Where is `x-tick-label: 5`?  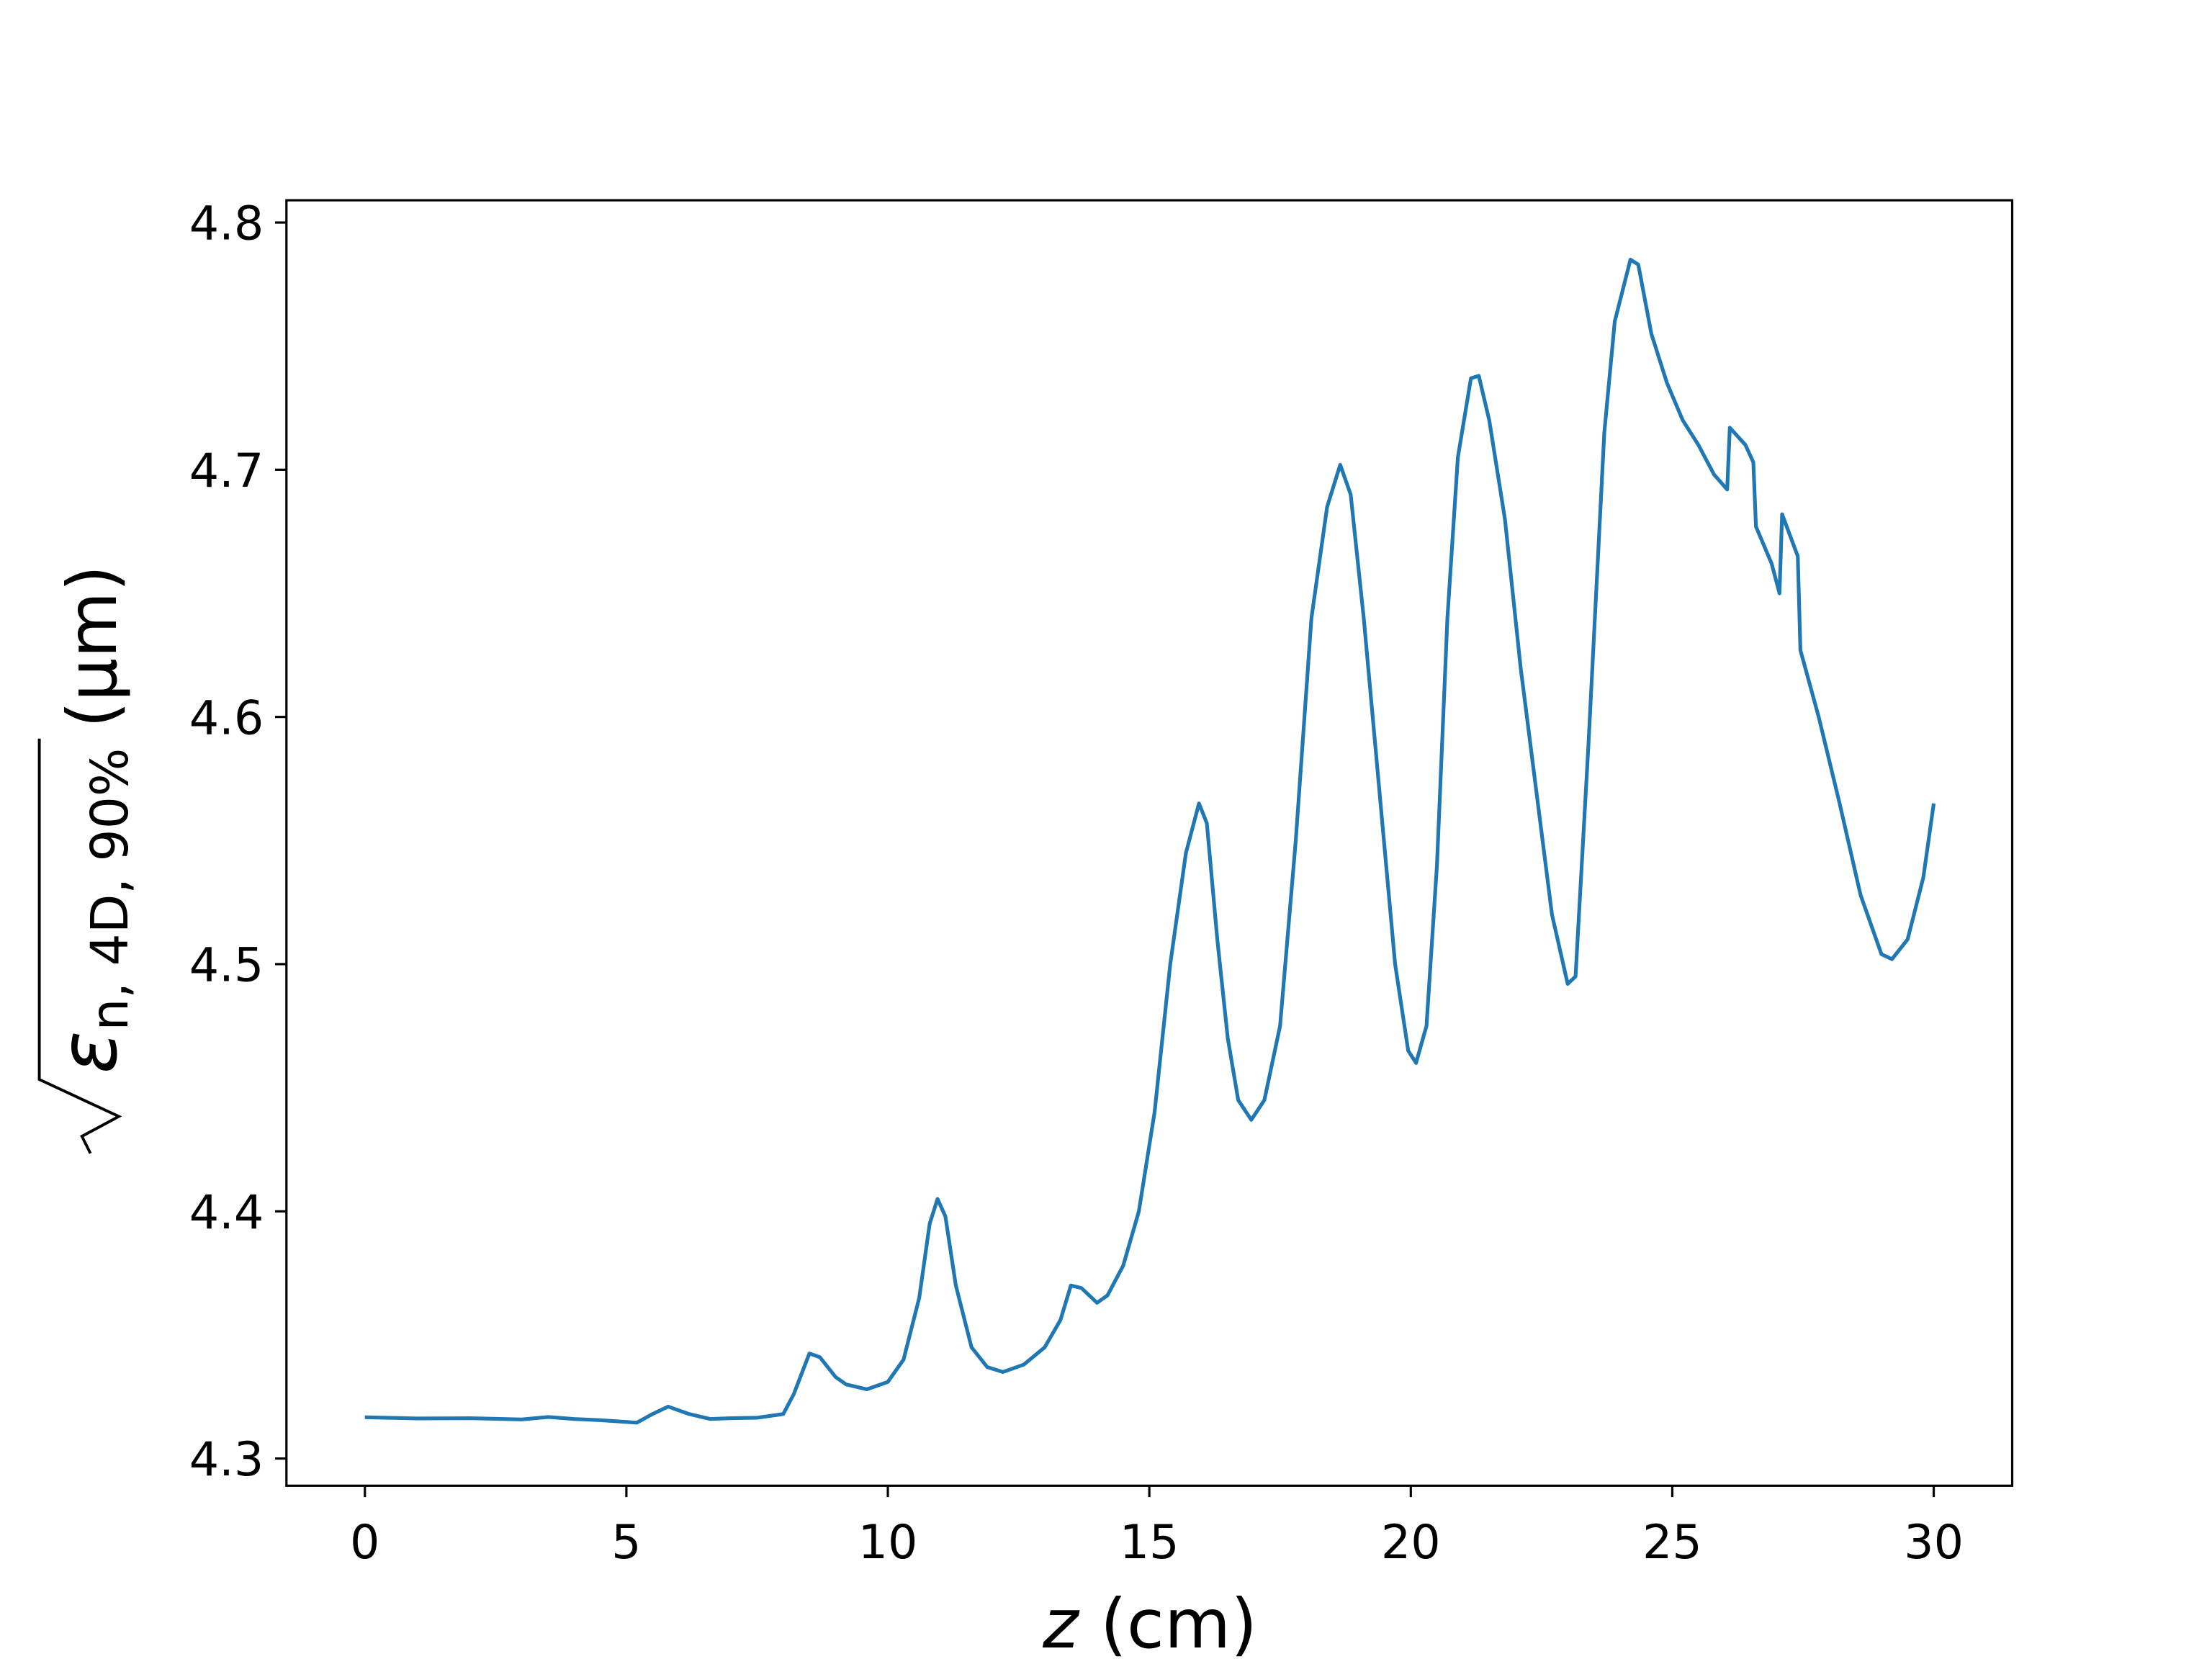
x-tick-label: 5 is located at coordinates (626, 1543).